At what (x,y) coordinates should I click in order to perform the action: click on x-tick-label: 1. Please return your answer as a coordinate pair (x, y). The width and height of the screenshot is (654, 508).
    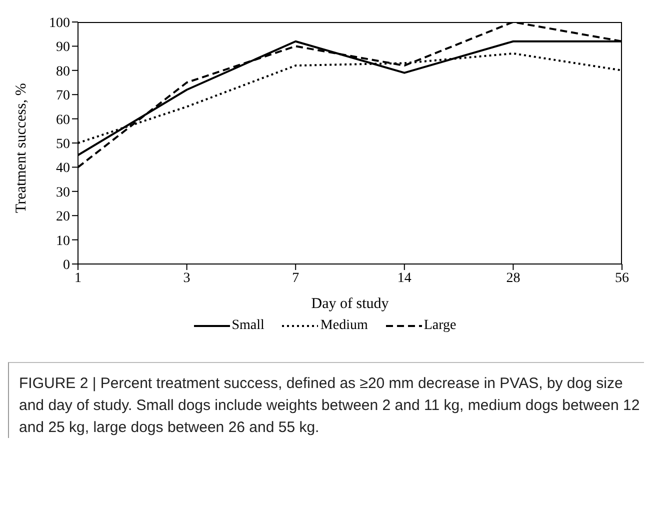
    Looking at the image, I should click on (78, 278).